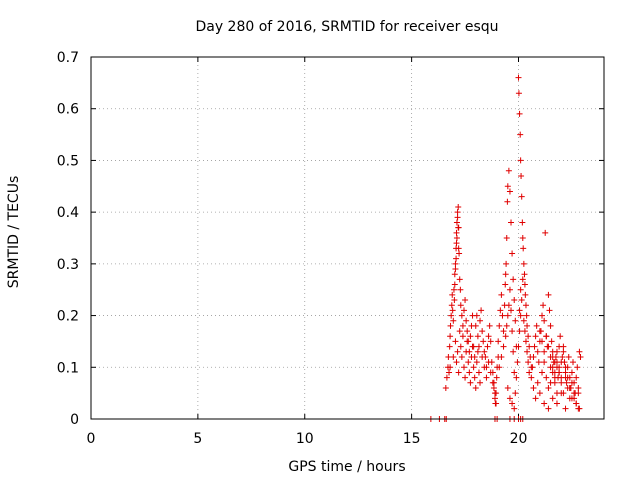  Describe the element at coordinates (91, 439) in the screenshot. I see `x-tick-label: 0` at that location.